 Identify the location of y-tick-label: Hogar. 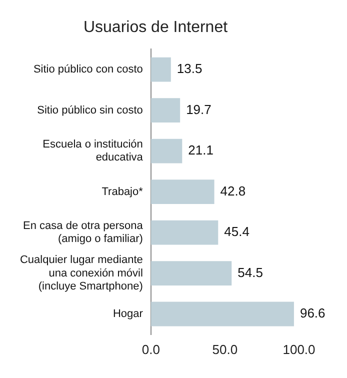
(128, 314).